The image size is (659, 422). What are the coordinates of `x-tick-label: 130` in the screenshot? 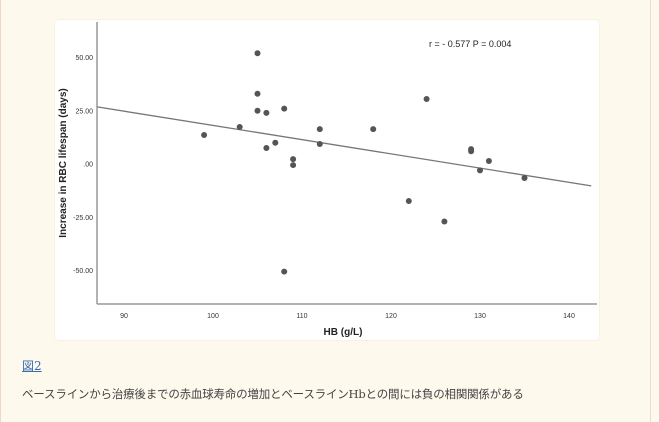 It's located at (480, 316).